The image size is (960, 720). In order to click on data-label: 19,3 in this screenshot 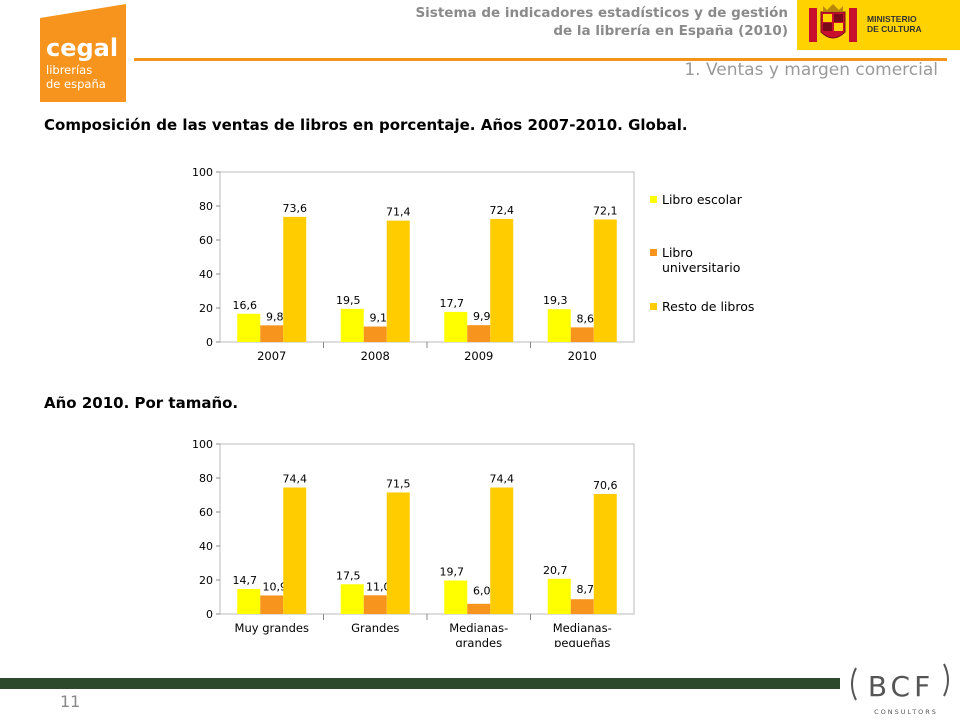, I will do `click(555, 300)`.